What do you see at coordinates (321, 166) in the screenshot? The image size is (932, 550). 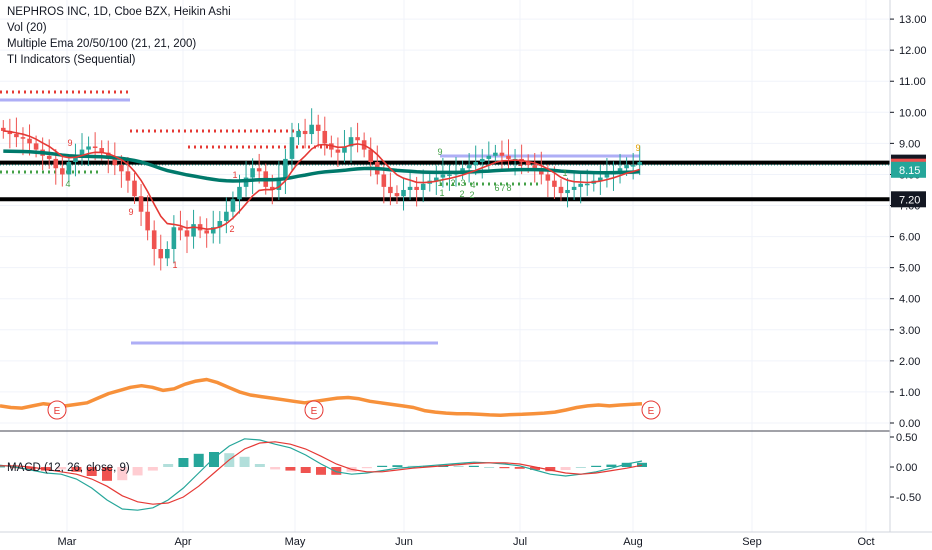 I see `ema-slow-line` at bounding box center [321, 166].